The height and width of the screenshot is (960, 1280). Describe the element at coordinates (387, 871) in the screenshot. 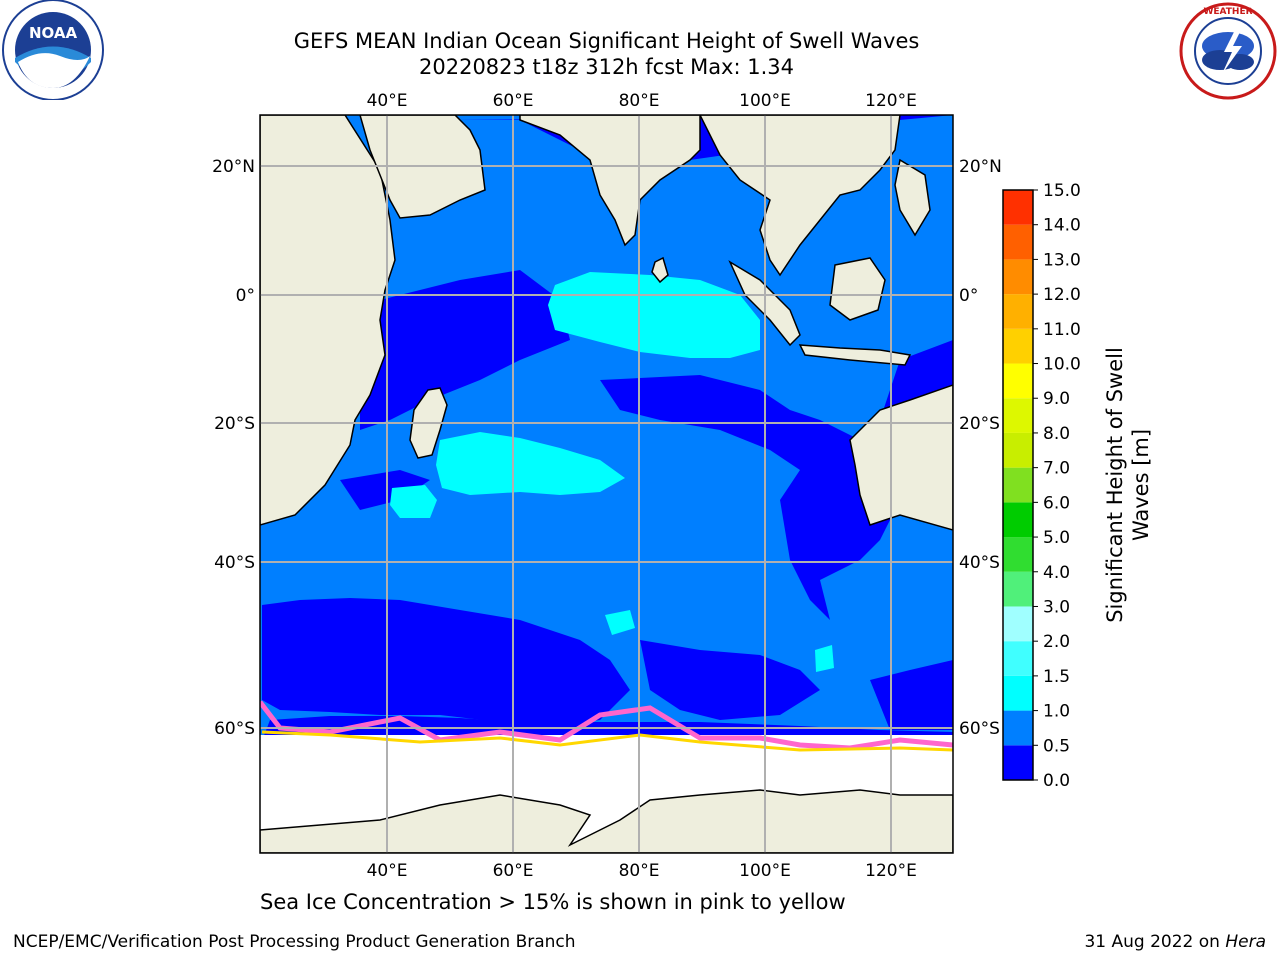

I see `lon-tick-bottom: 40°E` at that location.